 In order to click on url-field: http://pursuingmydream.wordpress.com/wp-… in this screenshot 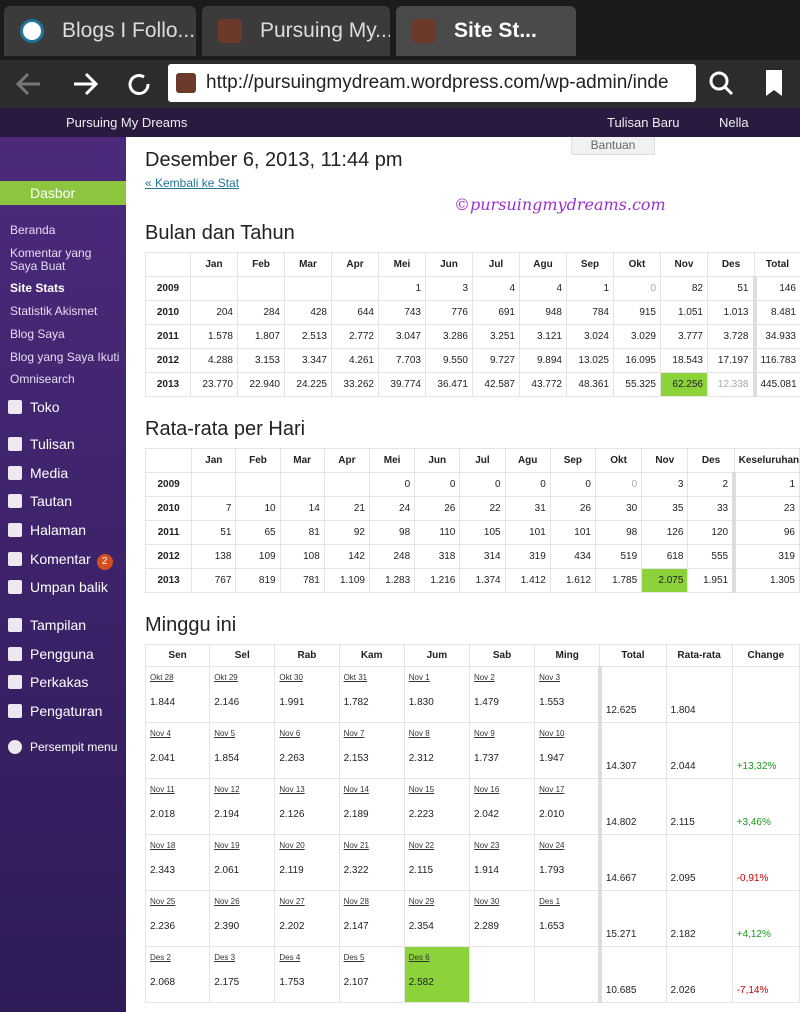, I will do `click(432, 83)`.